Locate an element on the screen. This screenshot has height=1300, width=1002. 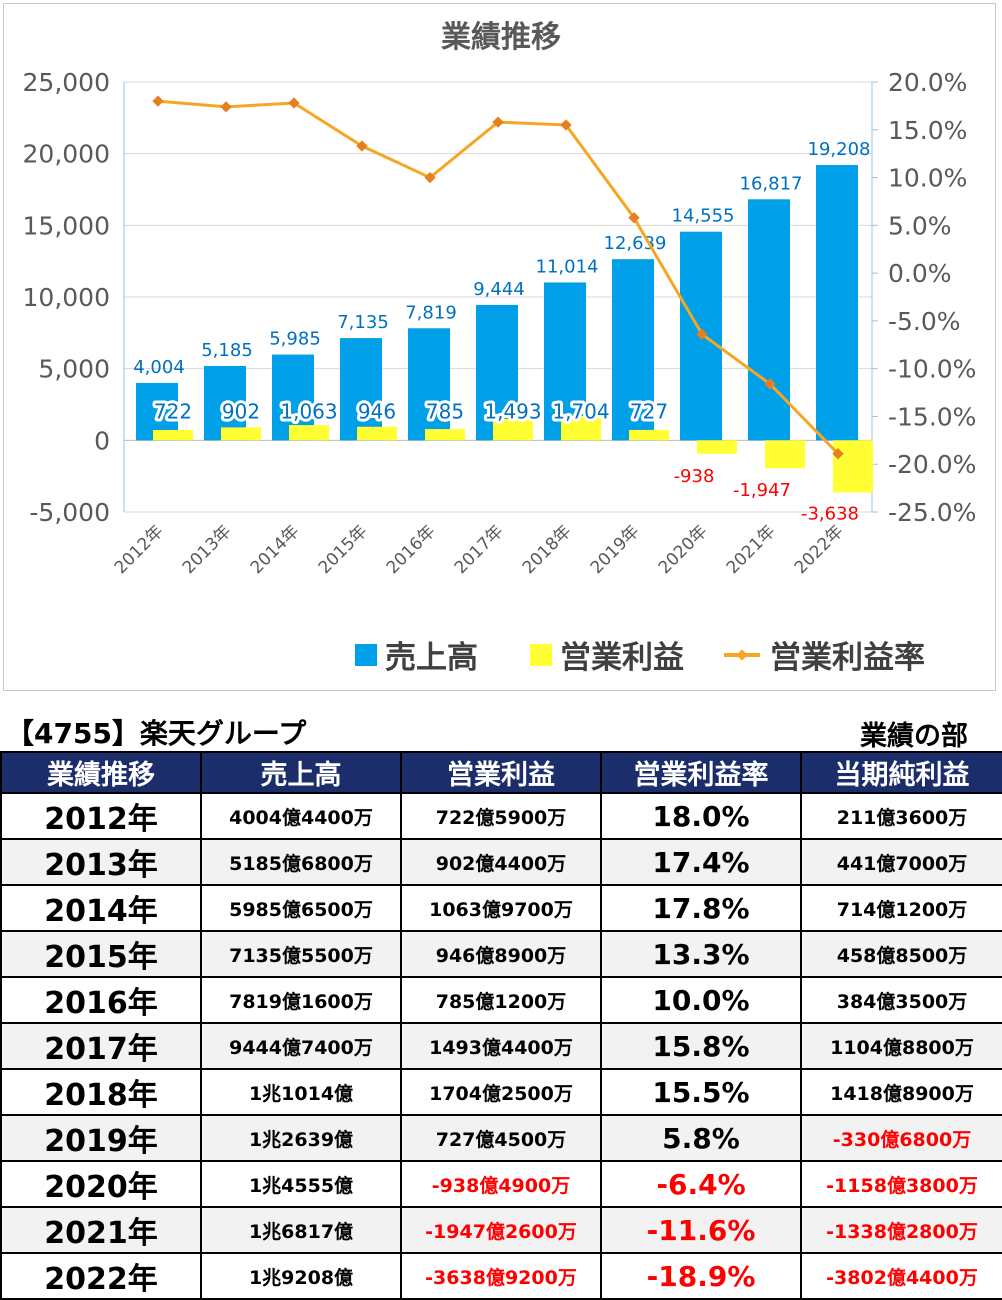
y-left-tick-label: 10,000 is located at coordinates (66, 297).